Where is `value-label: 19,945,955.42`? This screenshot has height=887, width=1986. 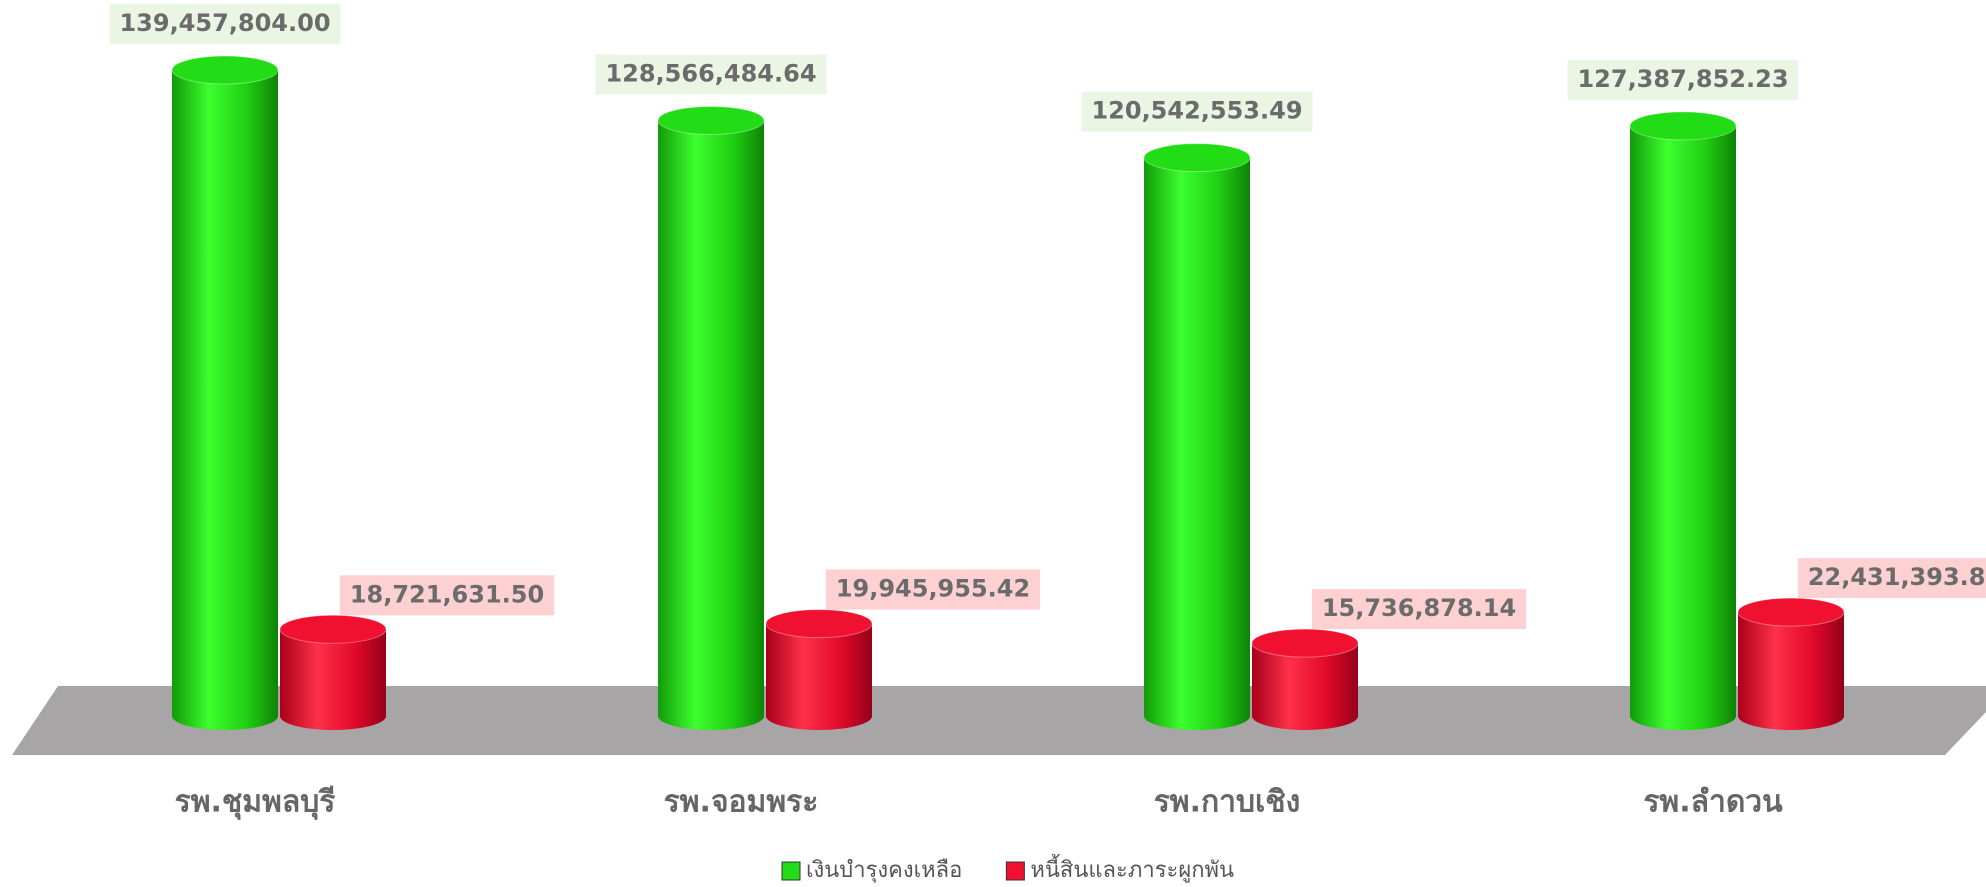 value-label: 19,945,955.42 is located at coordinates (933, 589).